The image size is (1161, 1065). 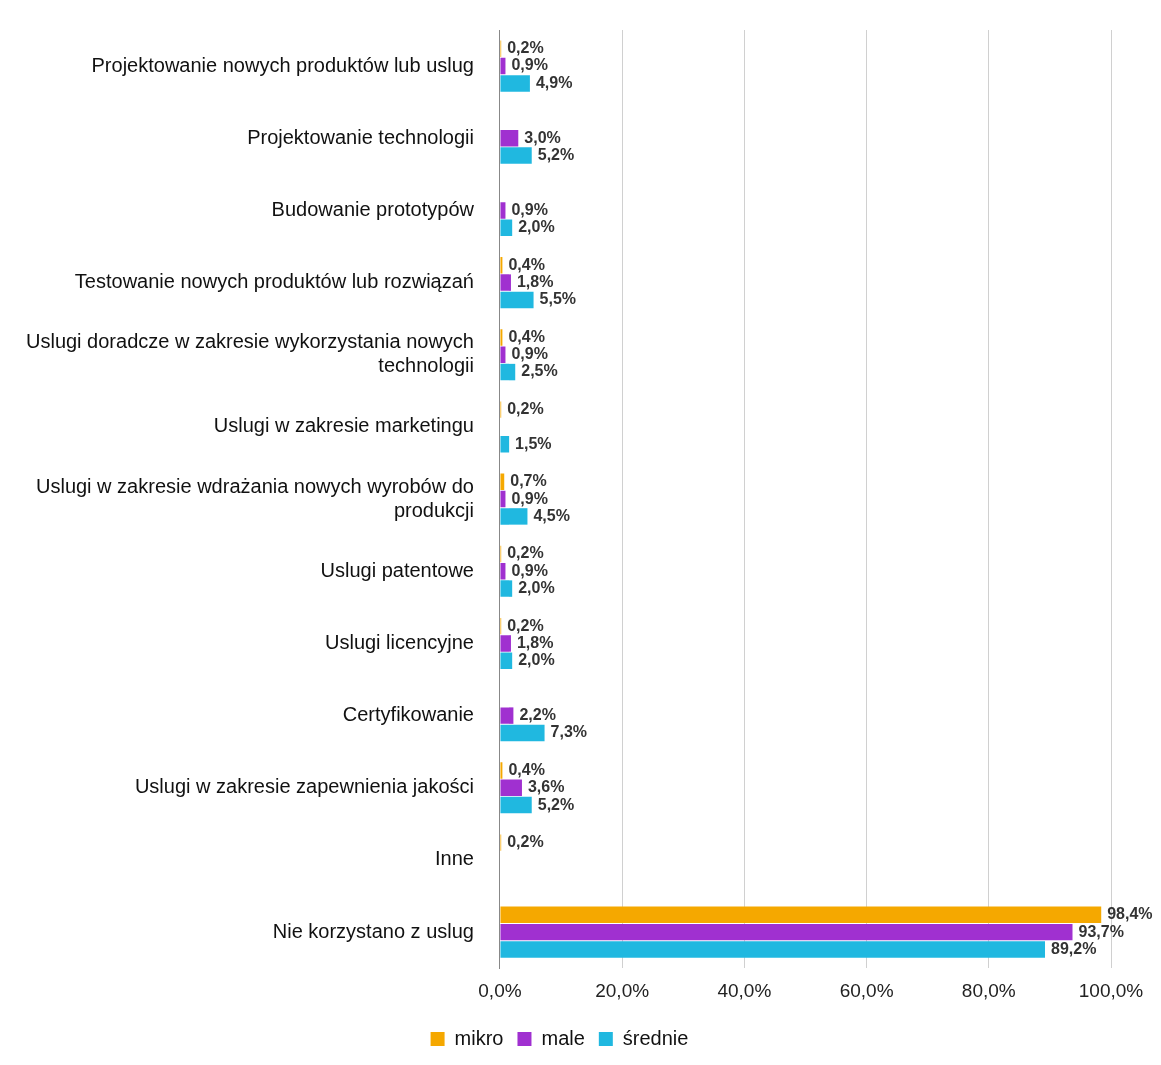 I want to click on data-label: 5,5%, so click(x=558, y=299).